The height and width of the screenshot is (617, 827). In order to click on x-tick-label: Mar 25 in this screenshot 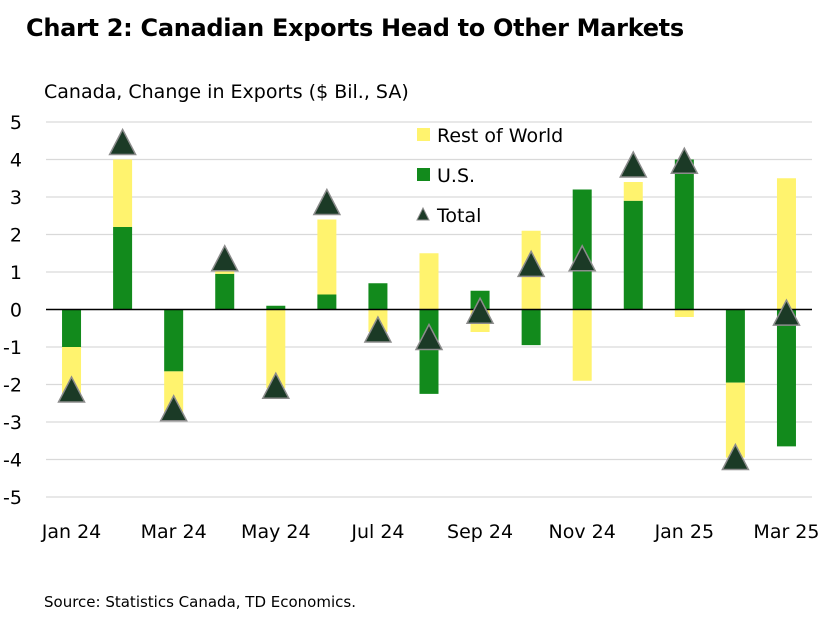, I will do `click(786, 532)`.